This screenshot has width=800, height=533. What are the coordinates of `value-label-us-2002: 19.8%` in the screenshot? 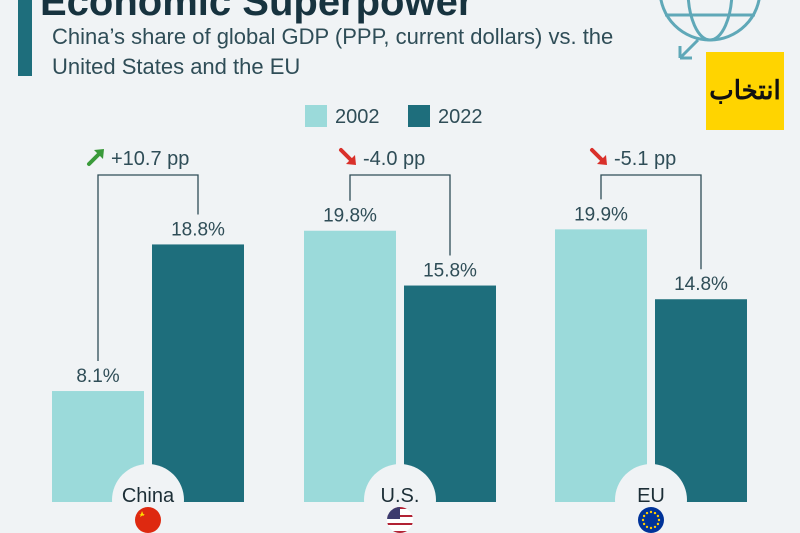 It's located at (350, 216).